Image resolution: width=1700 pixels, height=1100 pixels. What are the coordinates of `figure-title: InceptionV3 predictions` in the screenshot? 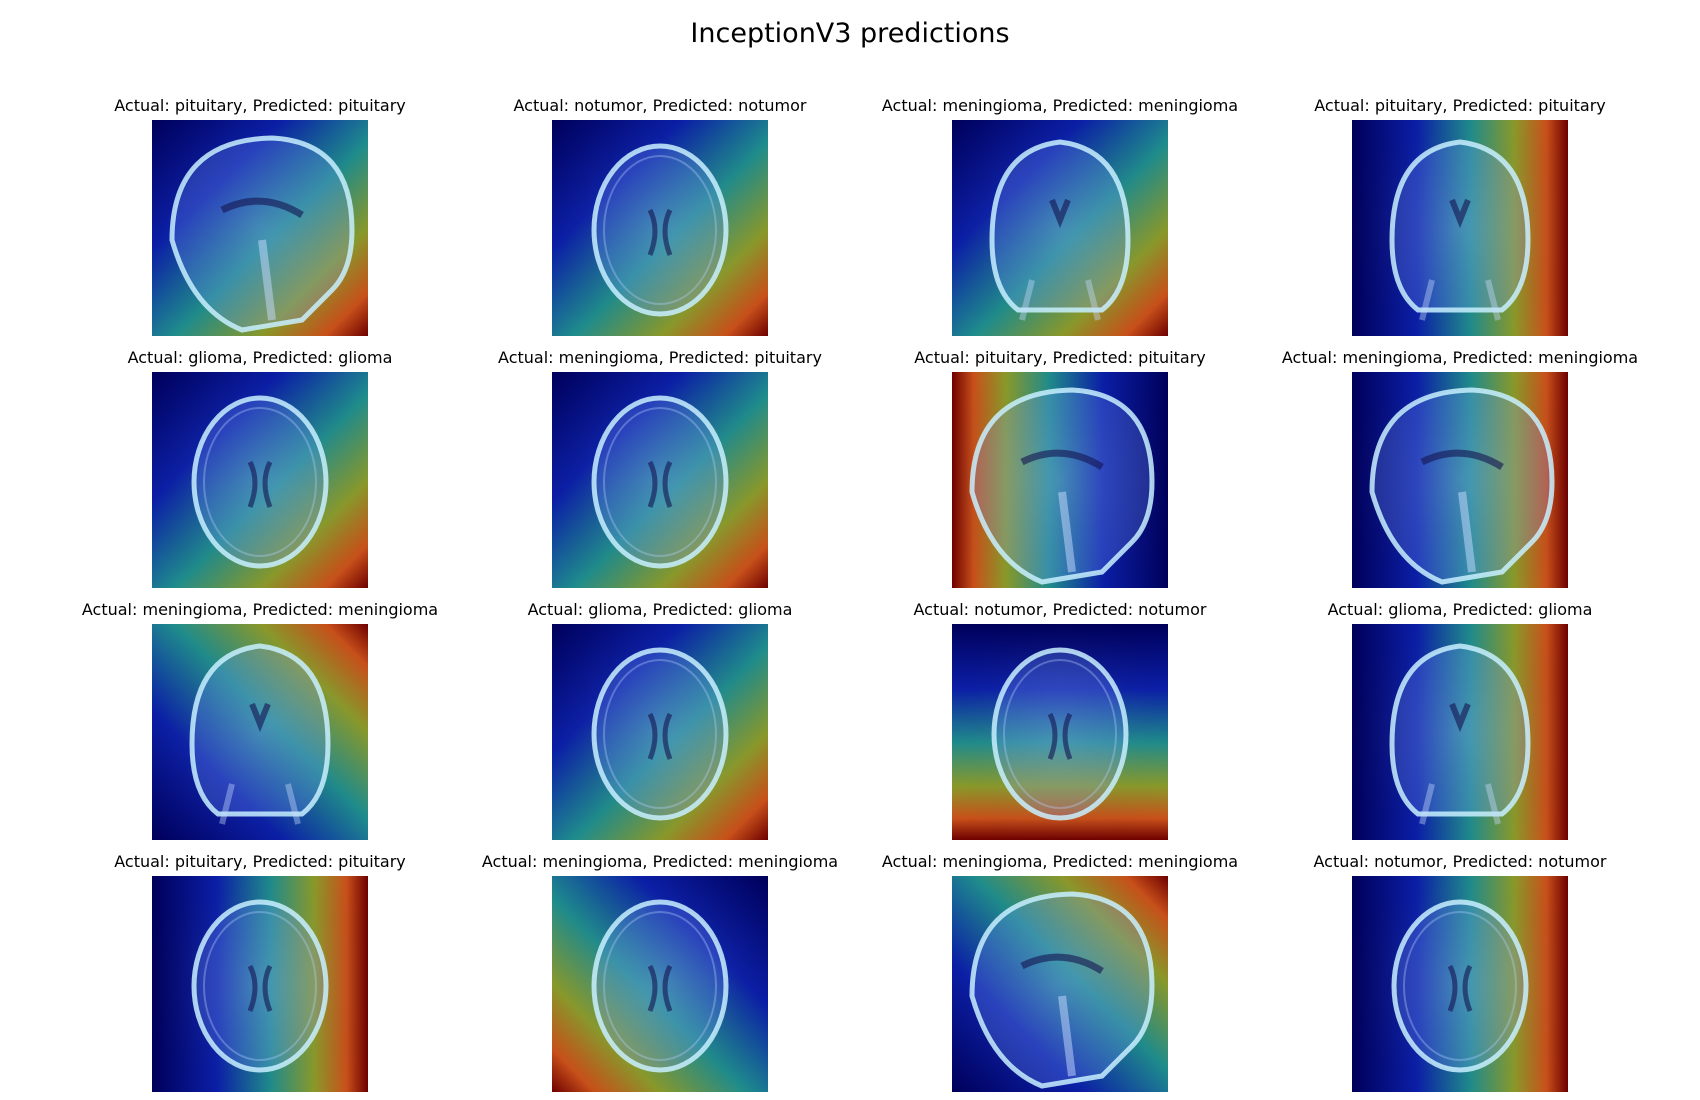 It's located at (850, 33).